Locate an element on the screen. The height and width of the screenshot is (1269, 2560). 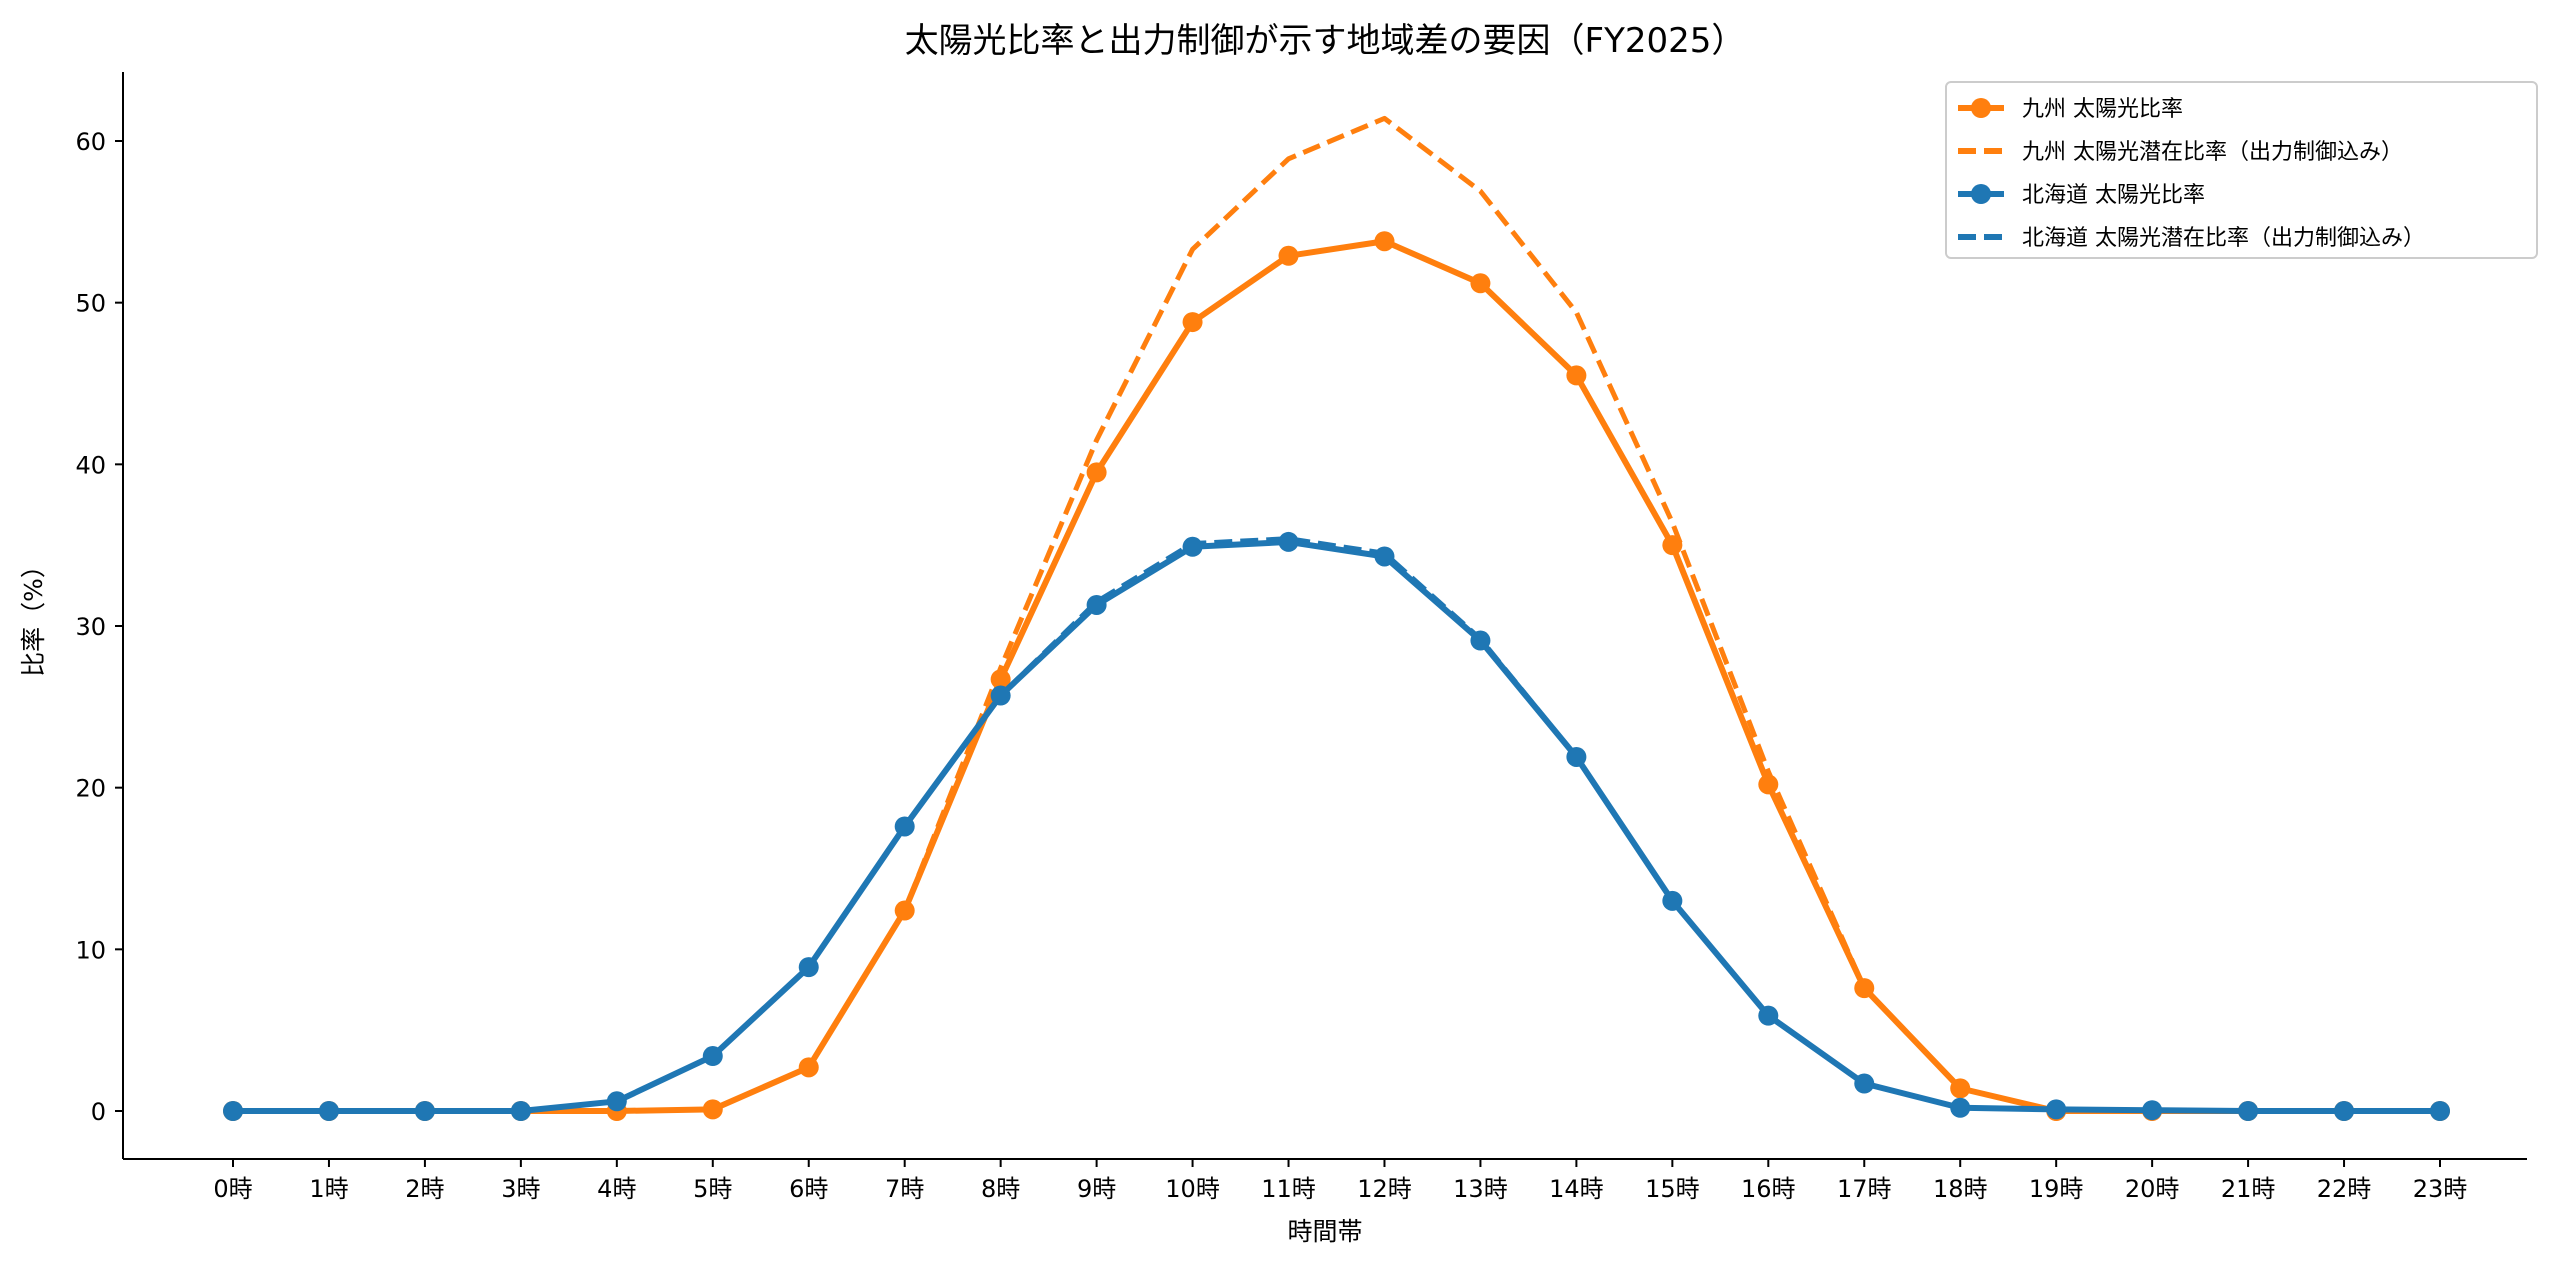
x-tick-label: 3時 is located at coordinates (520, 1189).